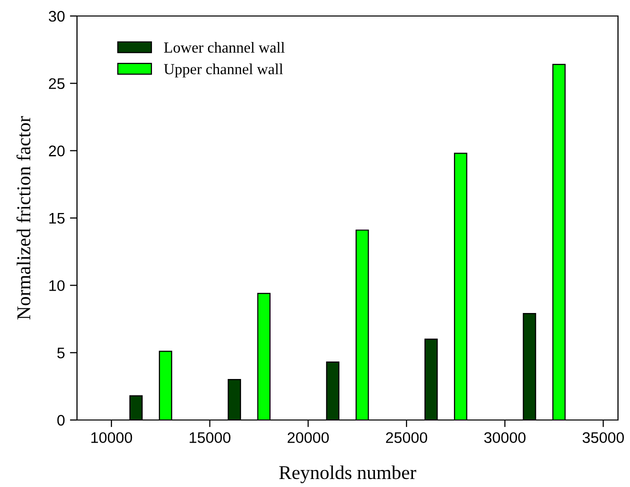 This screenshot has width=630, height=487. Describe the element at coordinates (61, 353) in the screenshot. I see `y-tick-label: 5` at that location.